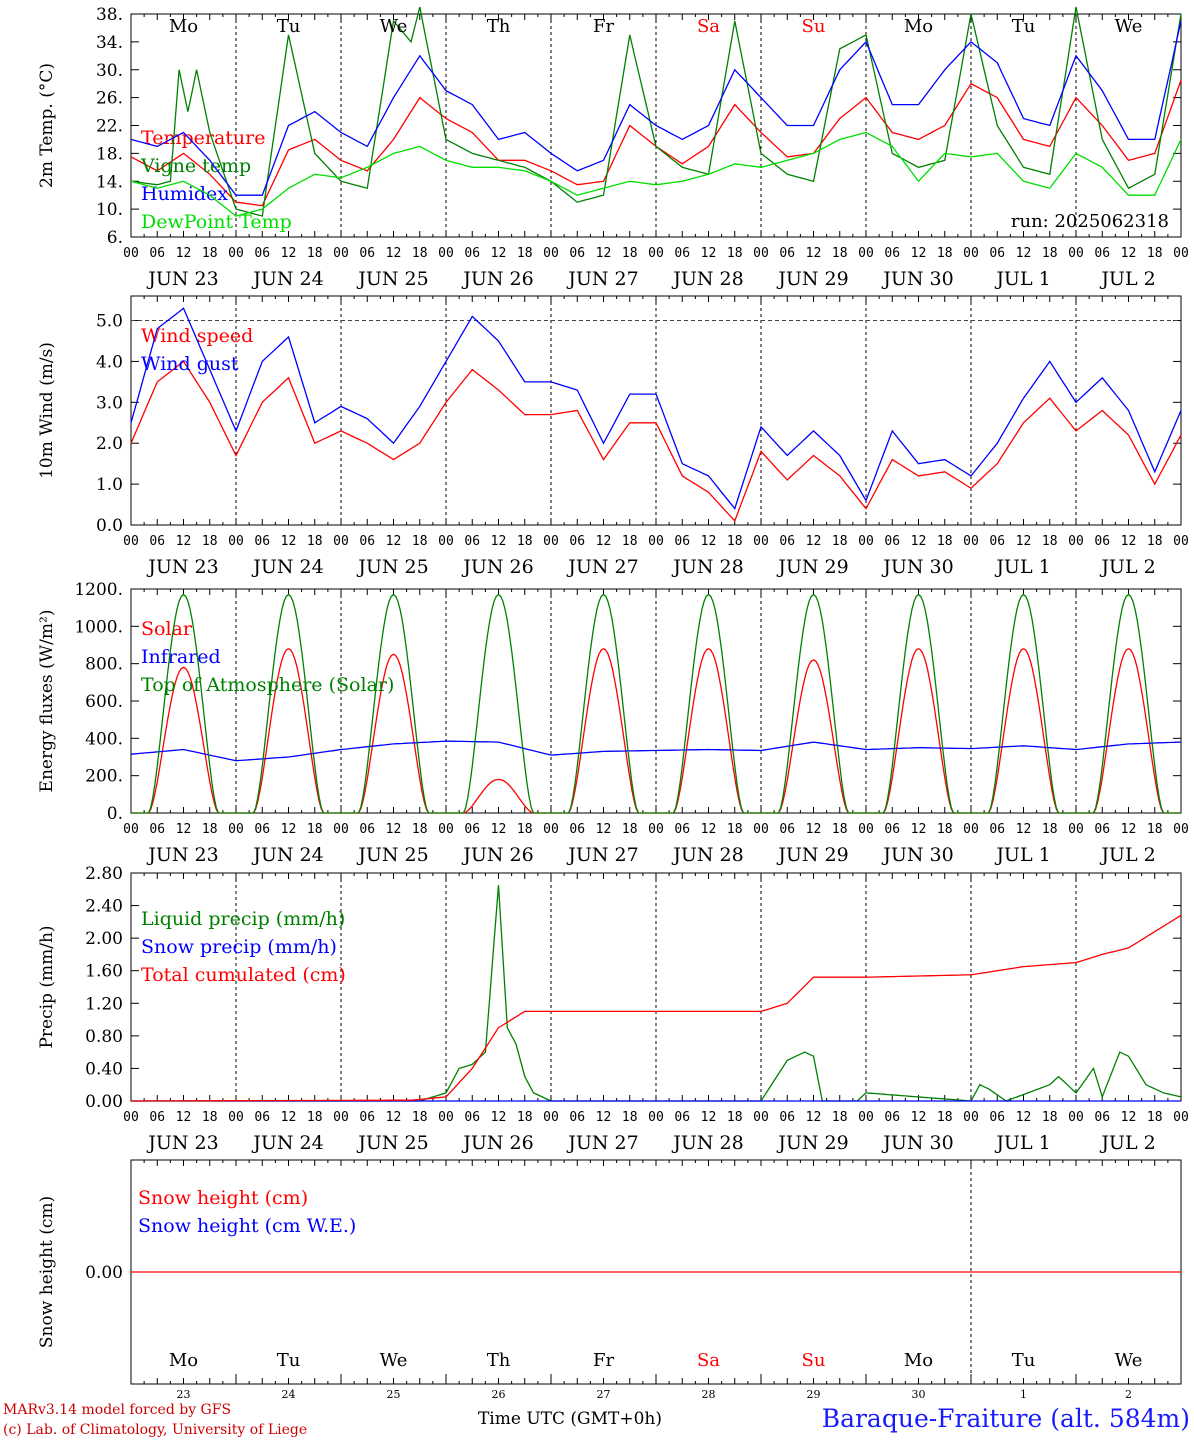  I want to click on y-axis-label: Energy fluxes (W/m²), so click(47, 701).